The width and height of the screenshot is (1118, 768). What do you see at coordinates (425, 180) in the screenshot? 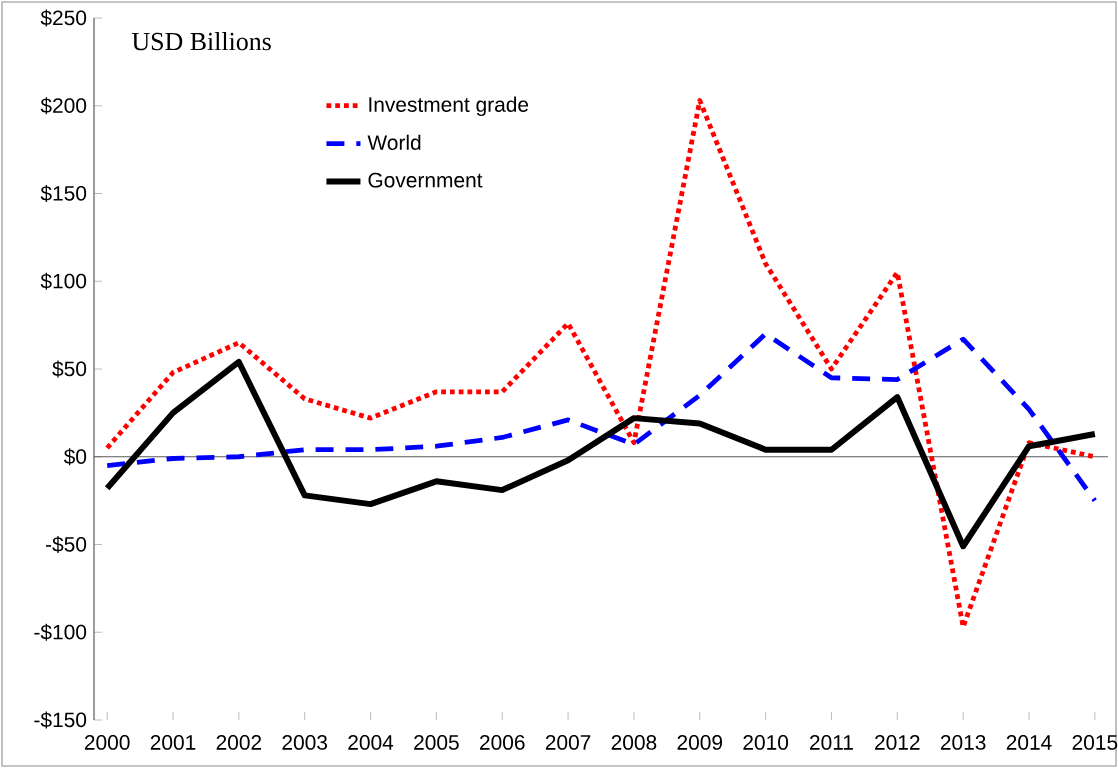
I see `legend-label: Government` at bounding box center [425, 180].